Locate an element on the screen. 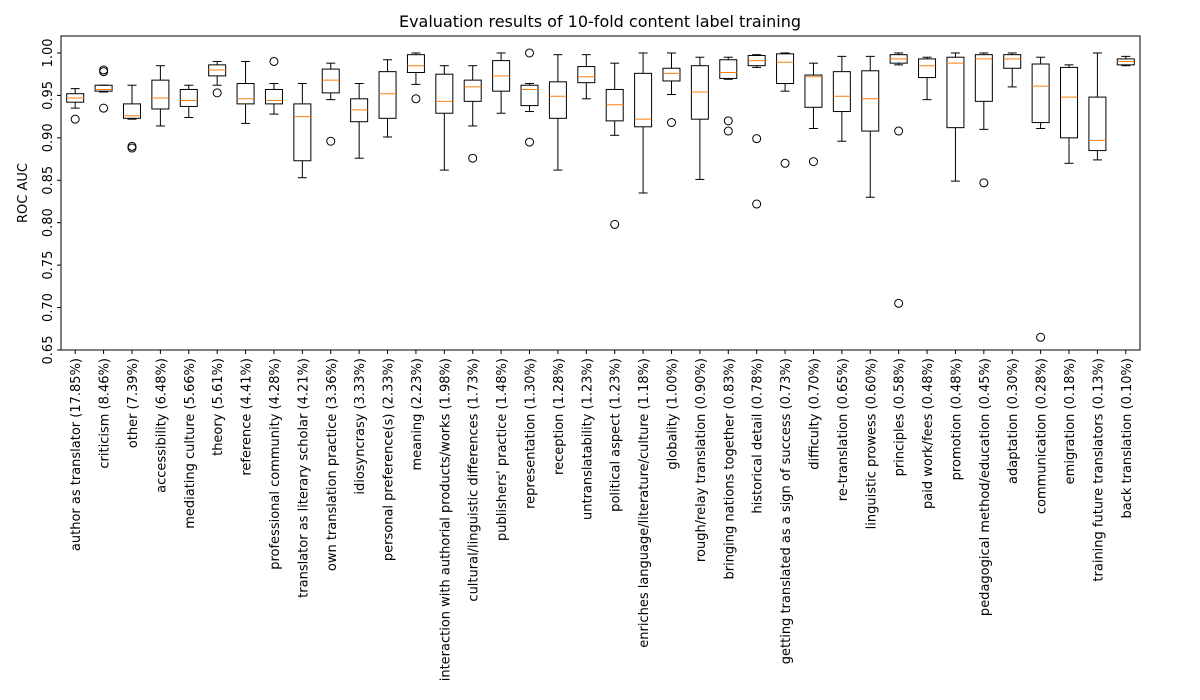  x-tick-label: mediating culture (5.66%) is located at coordinates (190, 443).